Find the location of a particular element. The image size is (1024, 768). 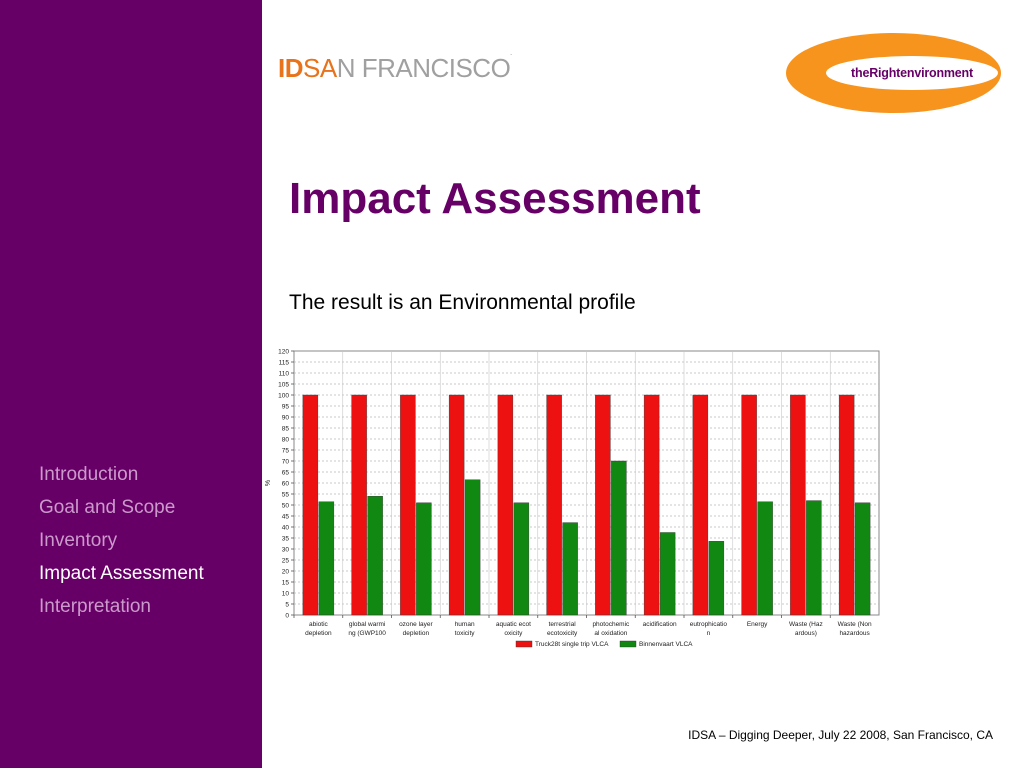

x-tick-label: hazardous is located at coordinates (854, 633).